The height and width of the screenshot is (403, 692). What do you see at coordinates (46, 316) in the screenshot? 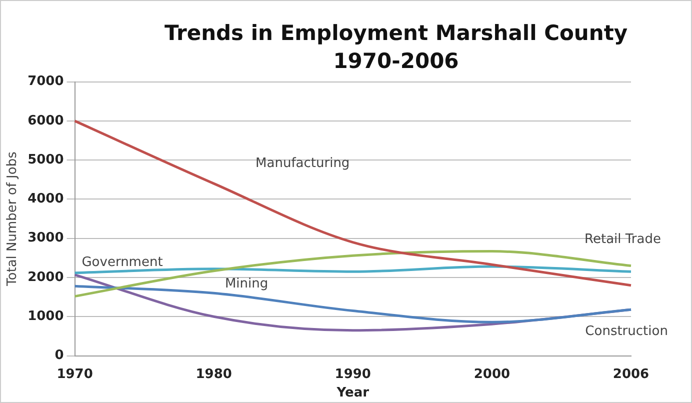
I see `y-tick-label: 1000` at bounding box center [46, 316].